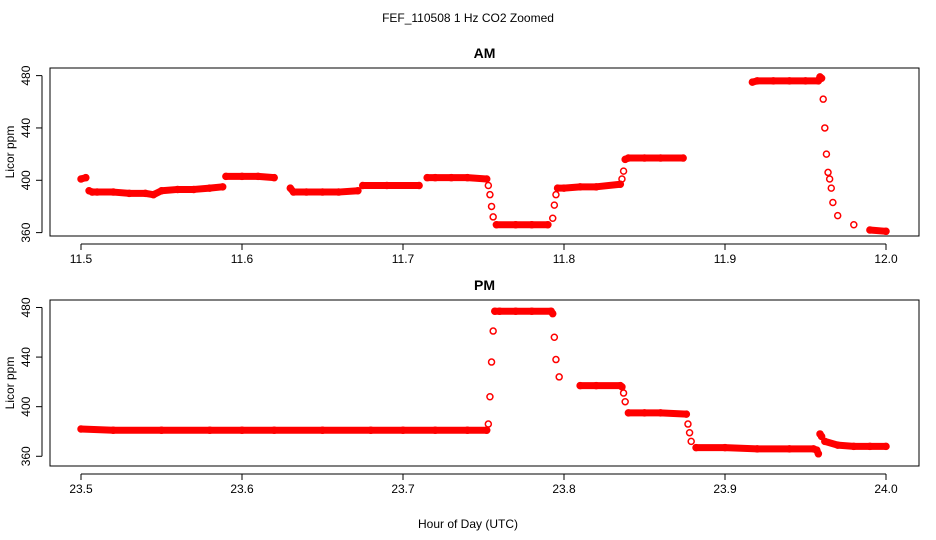  What do you see at coordinates (26, 75) in the screenshot?
I see `am-y-tick-label: 480` at bounding box center [26, 75].